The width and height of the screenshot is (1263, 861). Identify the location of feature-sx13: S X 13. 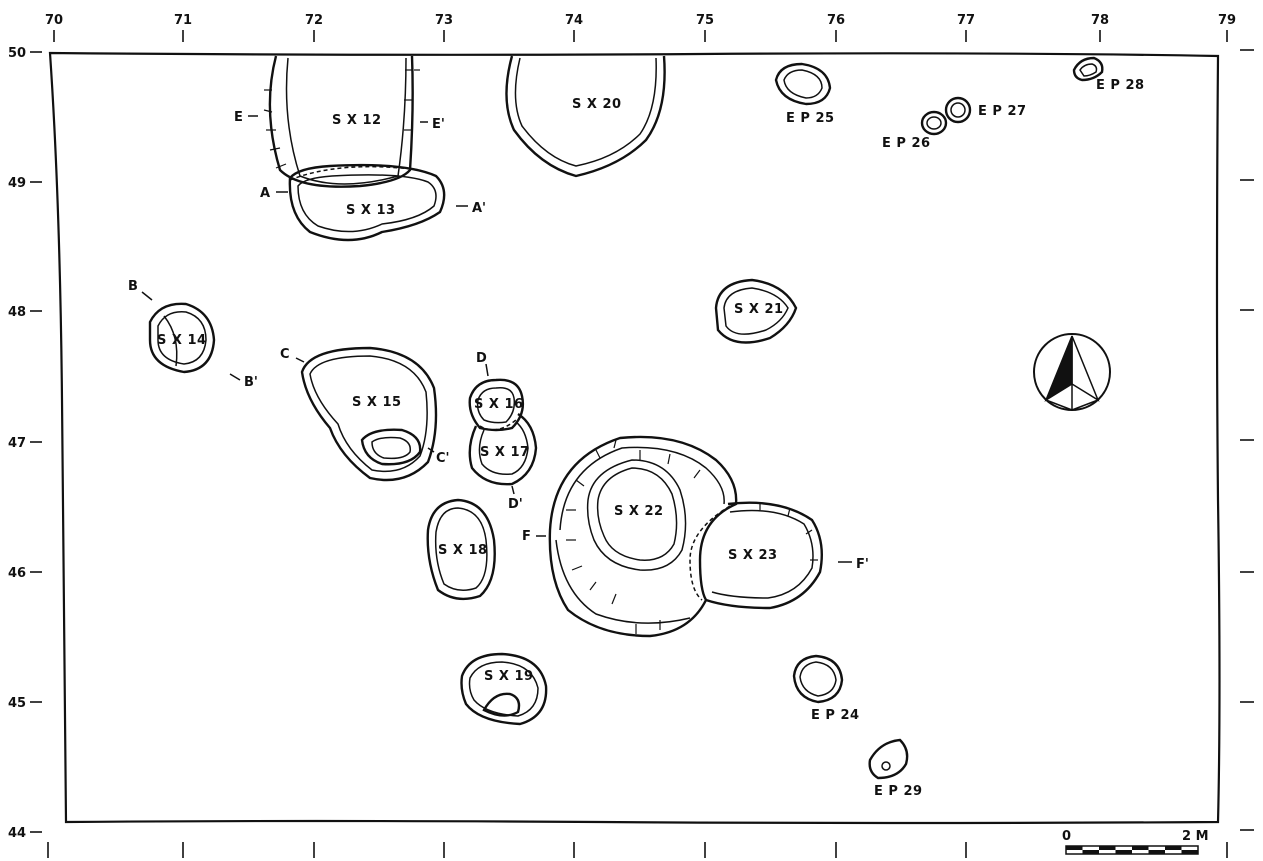
(367, 202).